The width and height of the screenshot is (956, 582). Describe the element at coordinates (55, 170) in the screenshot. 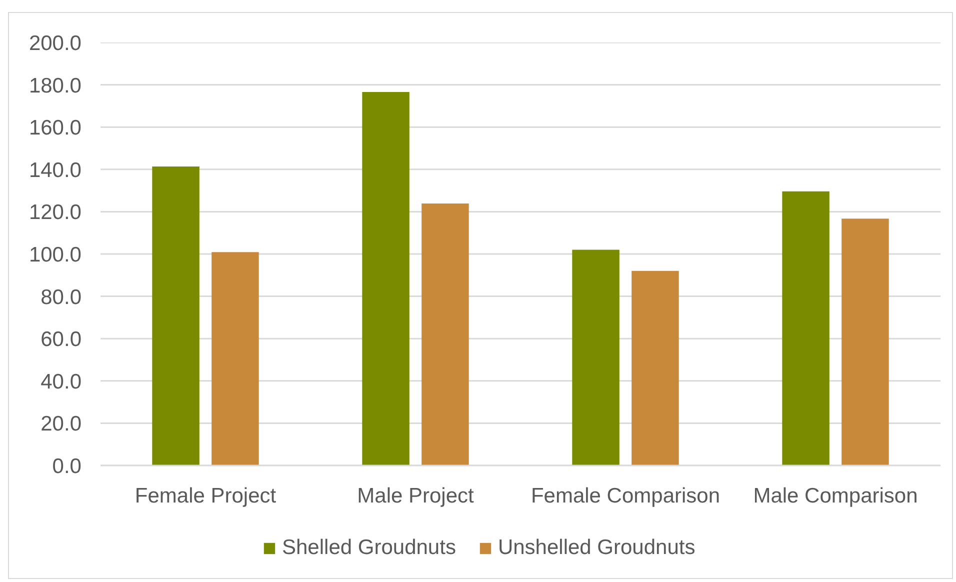

I see `y-tick-label: 140.0` at that location.